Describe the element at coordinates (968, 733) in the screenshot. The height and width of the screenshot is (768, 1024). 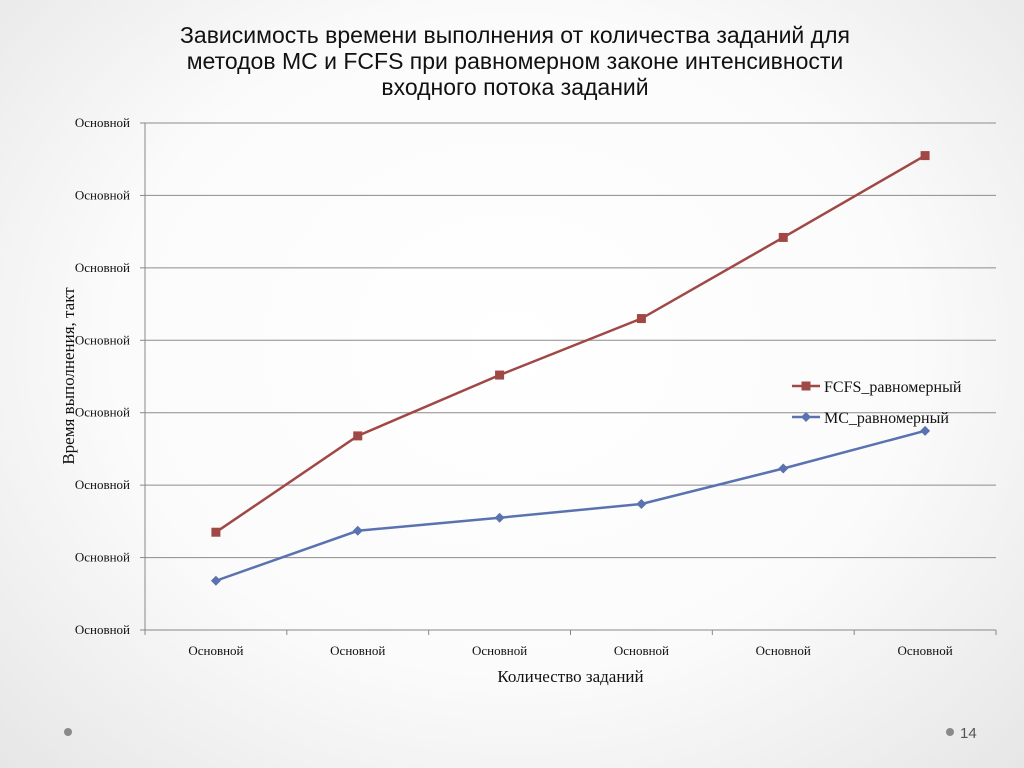
I see `page-number: 14` at that location.